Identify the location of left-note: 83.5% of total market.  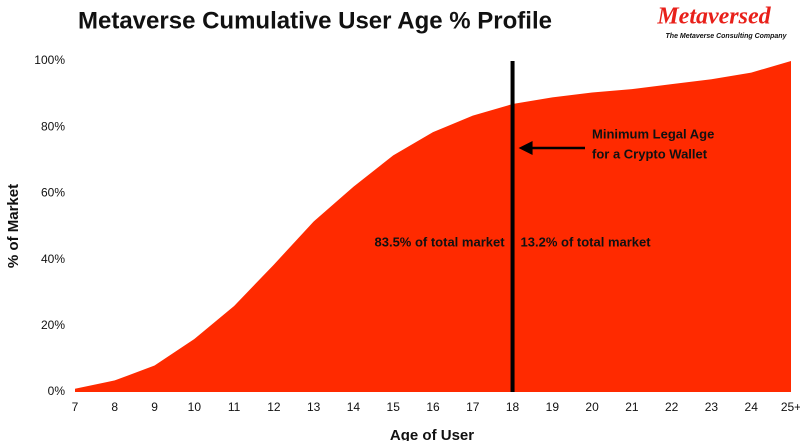
(440, 241).